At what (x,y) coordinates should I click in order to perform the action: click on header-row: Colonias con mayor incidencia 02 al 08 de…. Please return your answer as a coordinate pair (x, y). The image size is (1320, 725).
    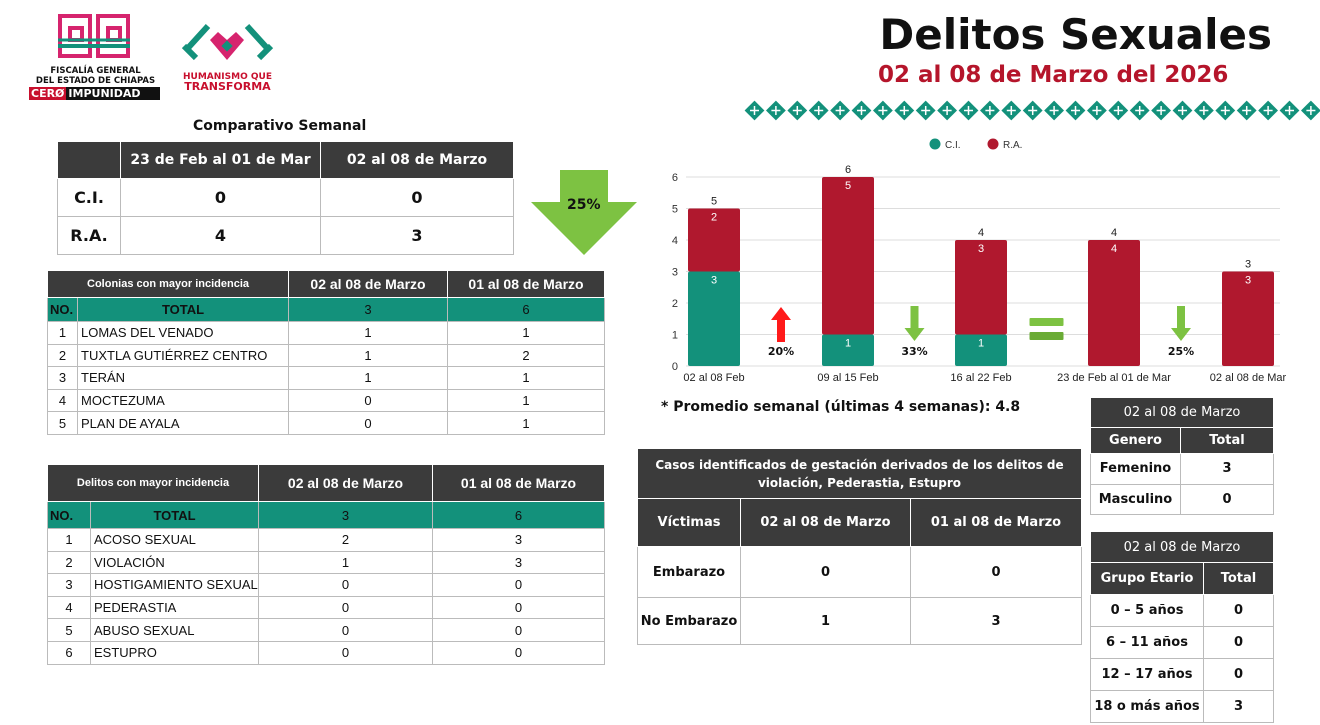
    Looking at the image, I should click on (326, 284).